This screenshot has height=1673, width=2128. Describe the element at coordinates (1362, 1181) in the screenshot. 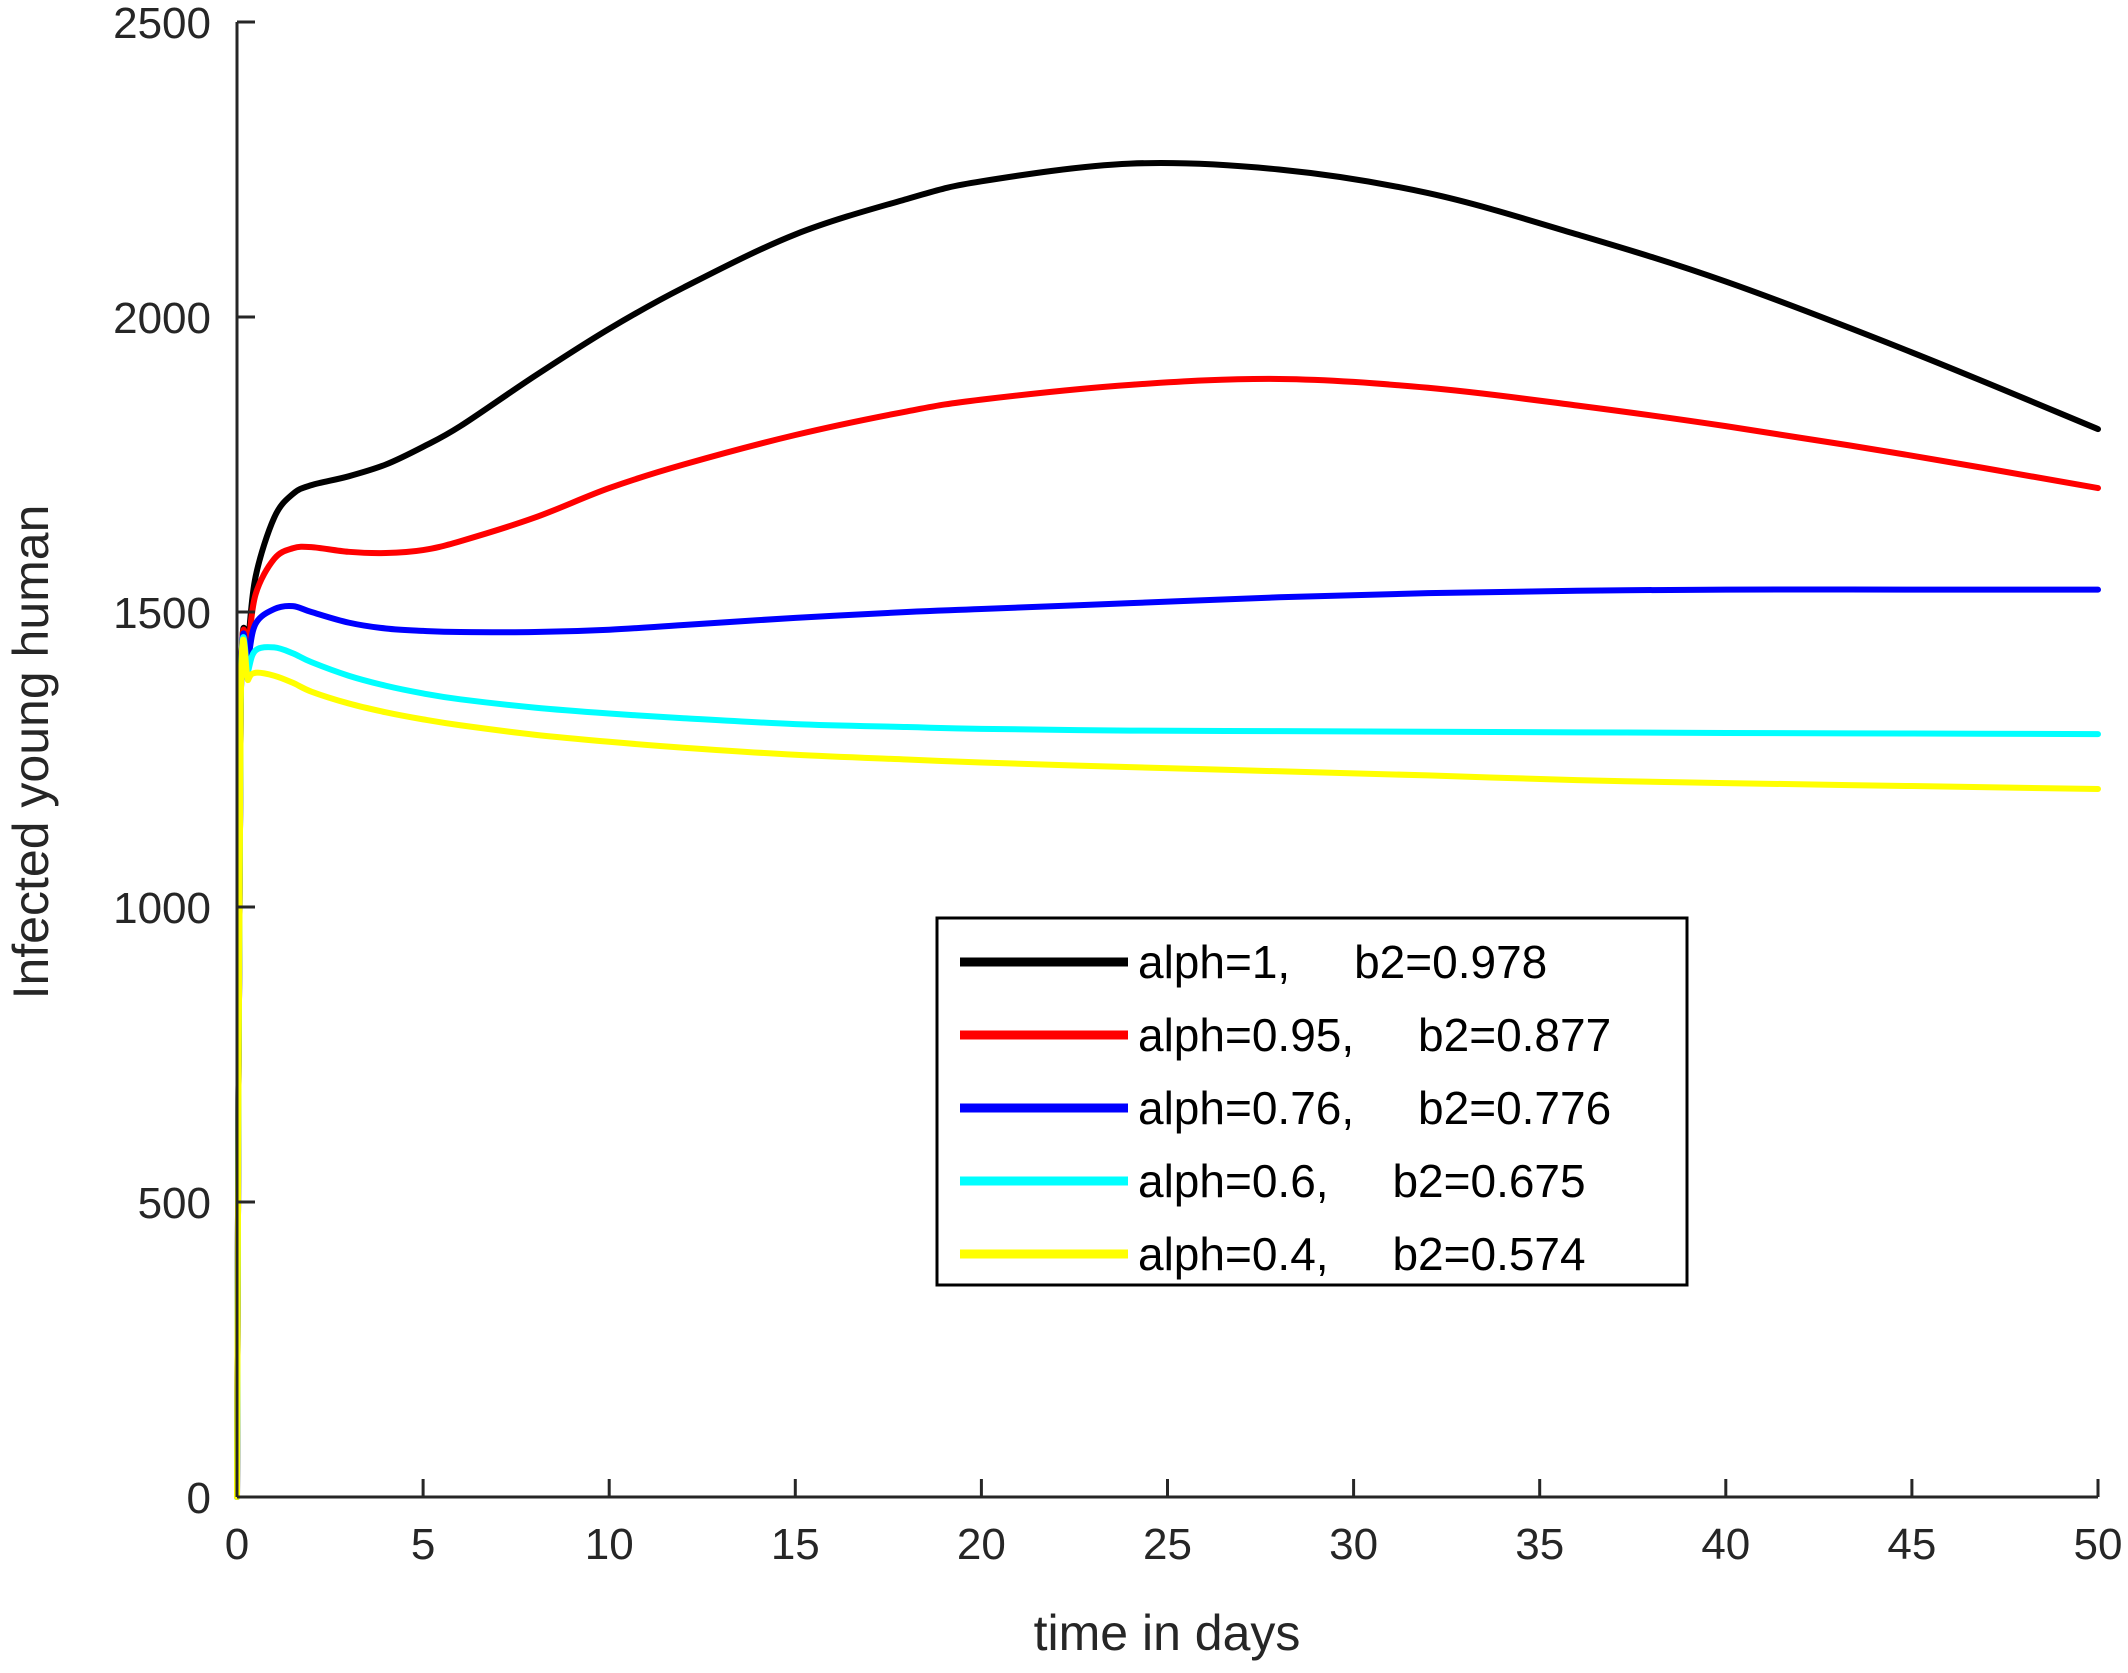

I see `legend-label: alph=0.6, b2=0.675` at that location.